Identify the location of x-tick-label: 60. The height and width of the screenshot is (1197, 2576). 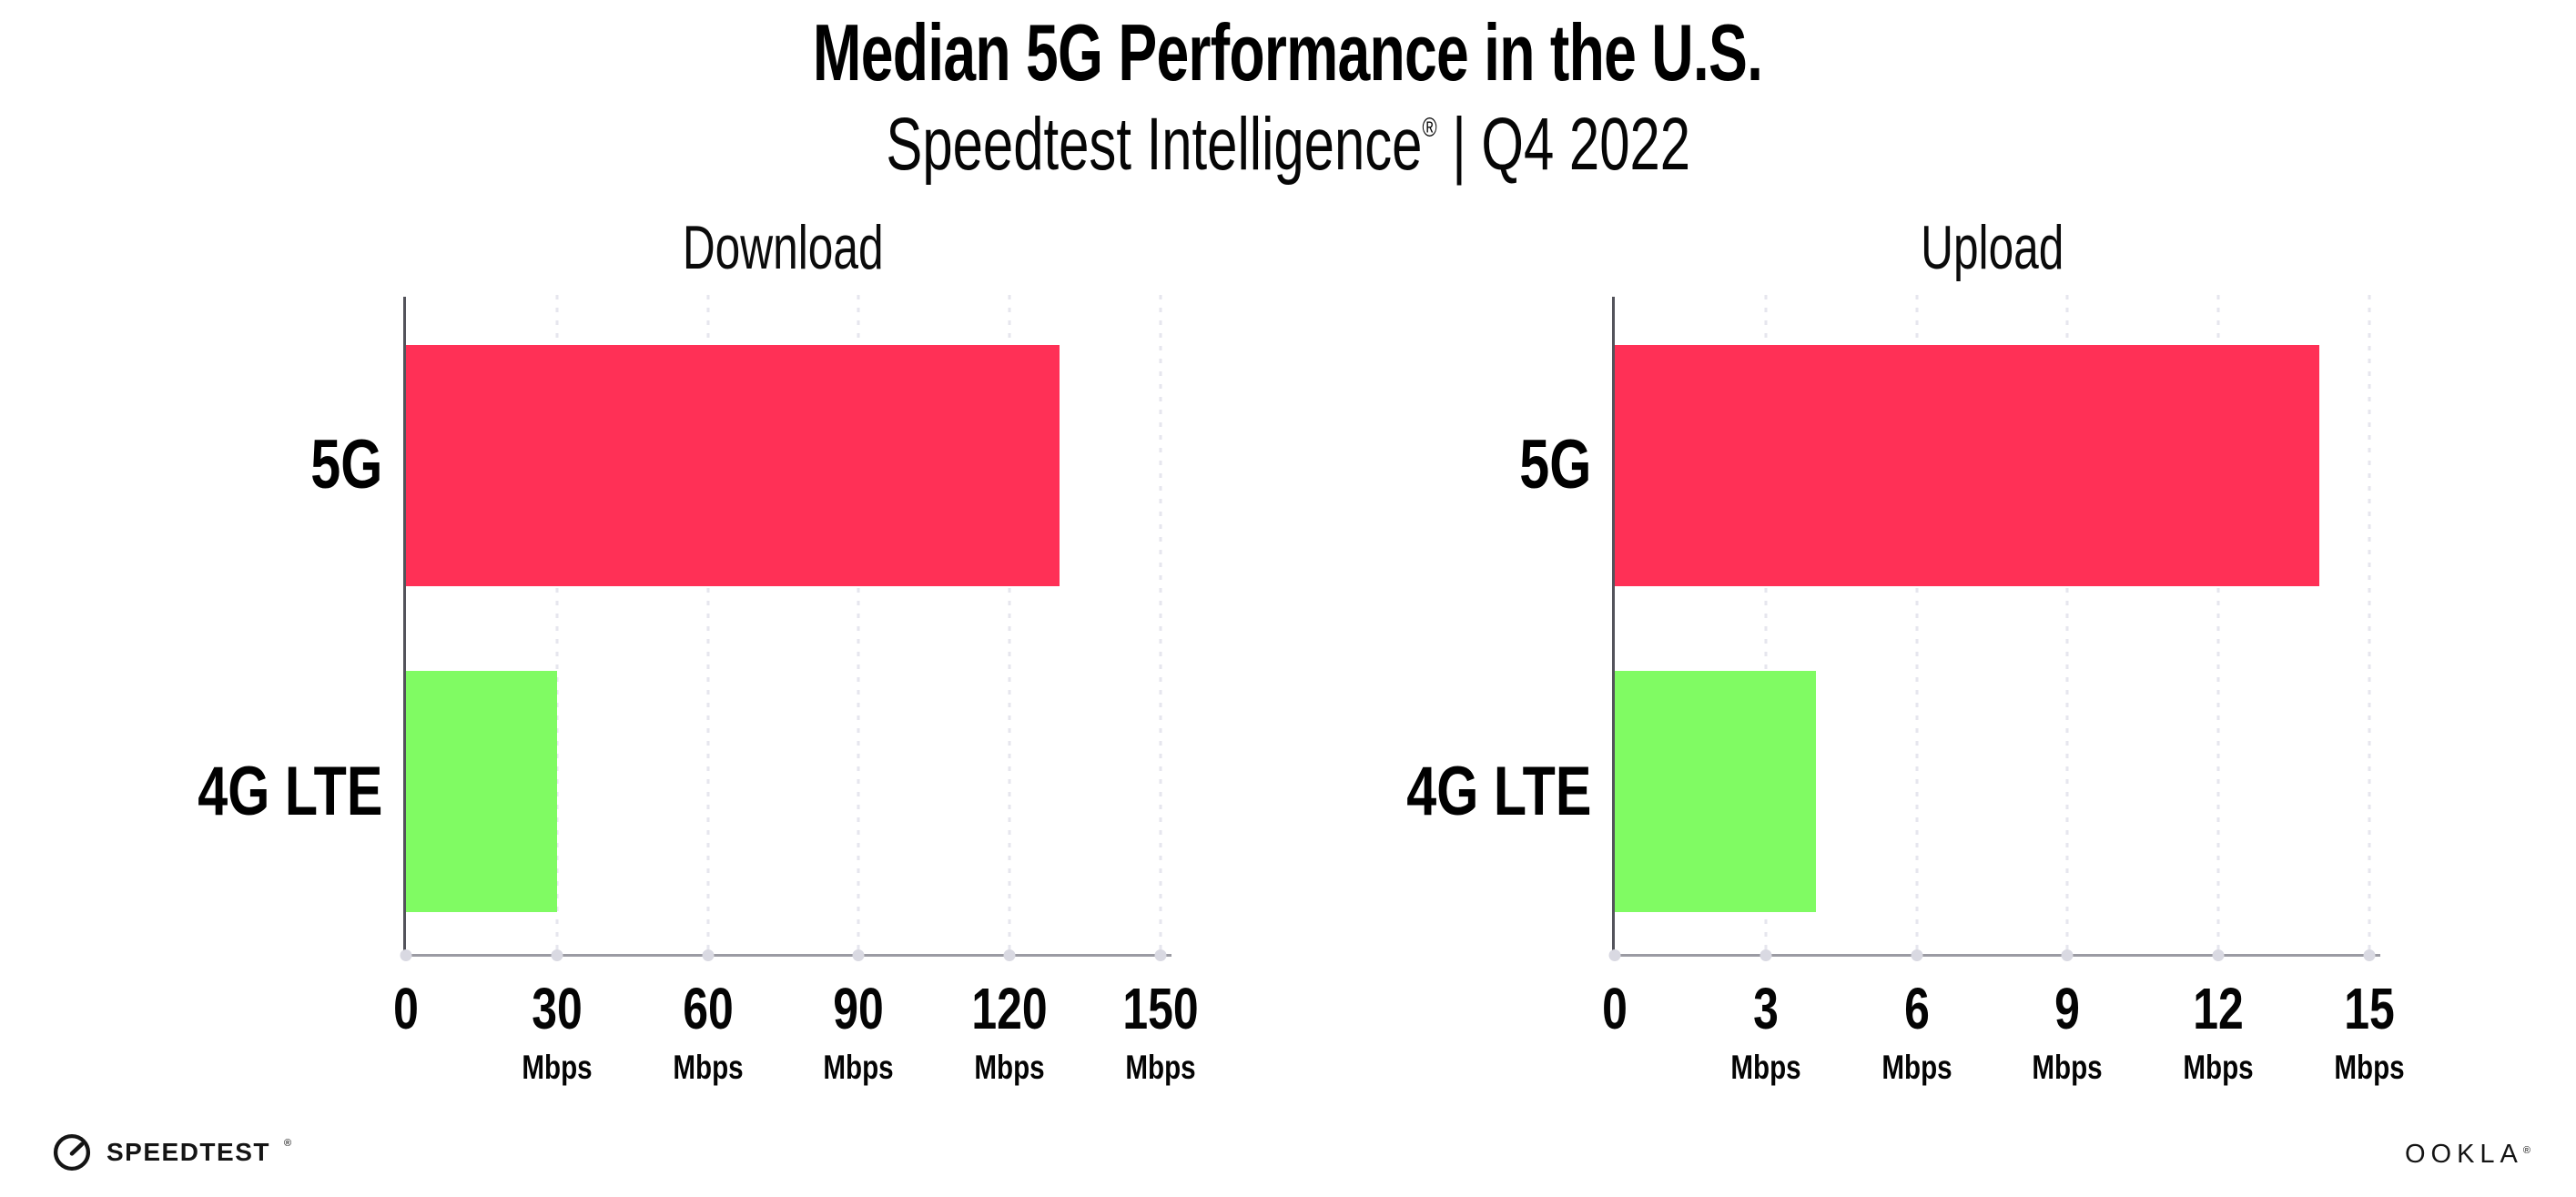
(708, 1008).